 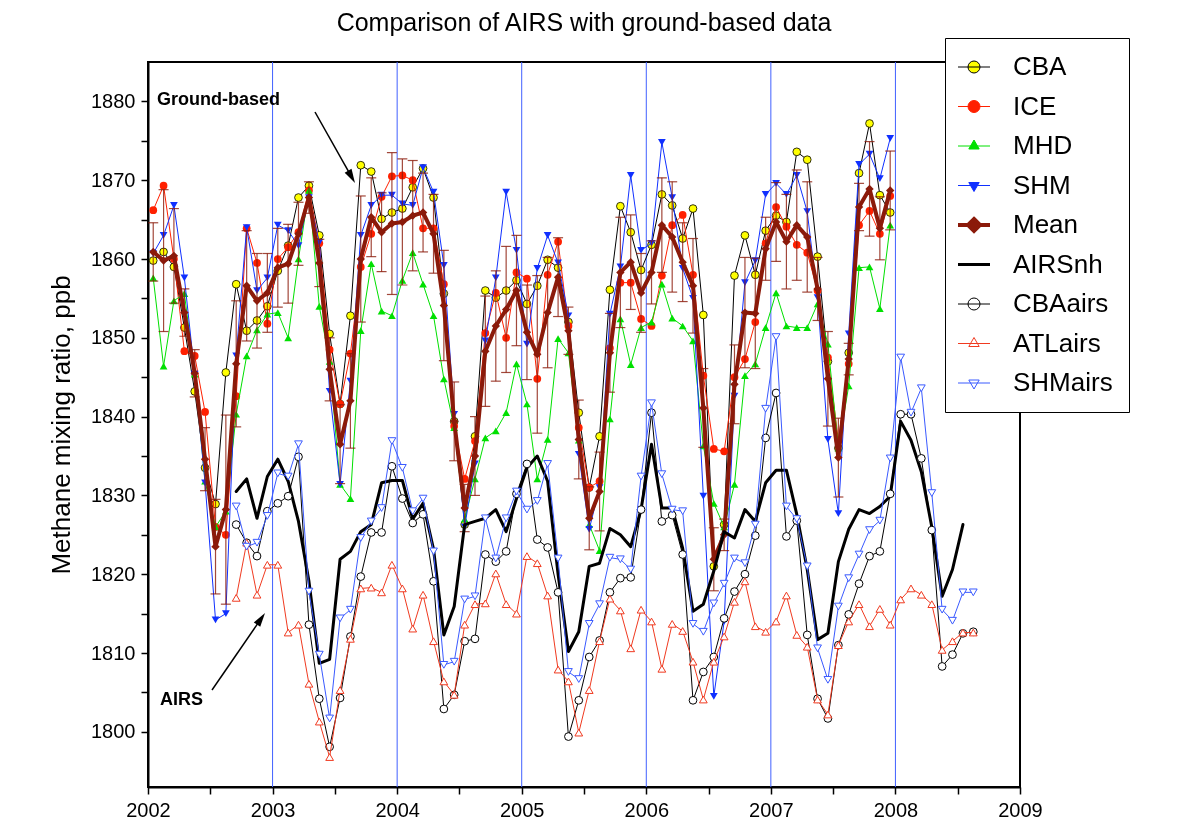 I want to click on x-tick-label: 2003, so click(x=273, y=809).